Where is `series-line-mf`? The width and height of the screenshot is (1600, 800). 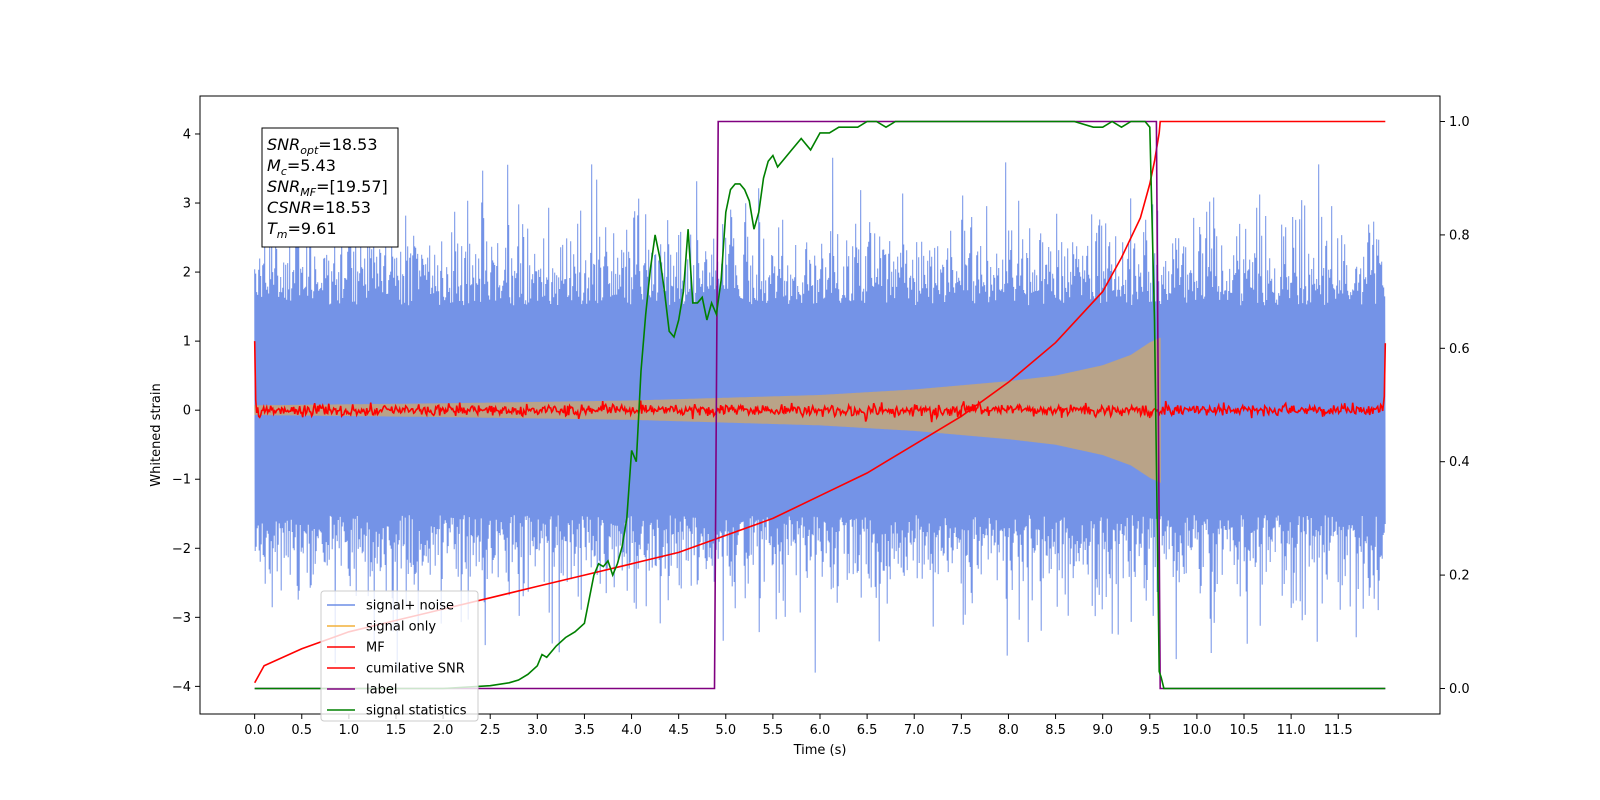
series-line-mf is located at coordinates (820, 382).